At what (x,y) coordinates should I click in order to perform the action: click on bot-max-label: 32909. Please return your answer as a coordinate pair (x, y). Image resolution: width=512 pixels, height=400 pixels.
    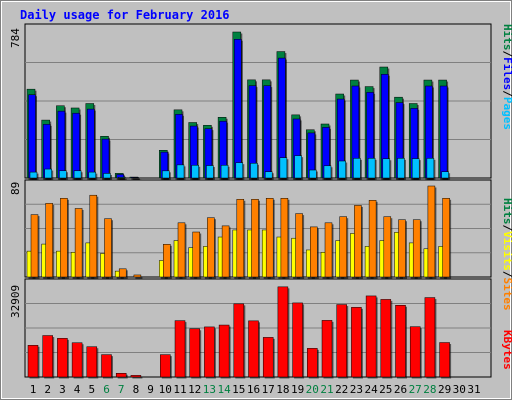
    Looking at the image, I should click on (15, 301).